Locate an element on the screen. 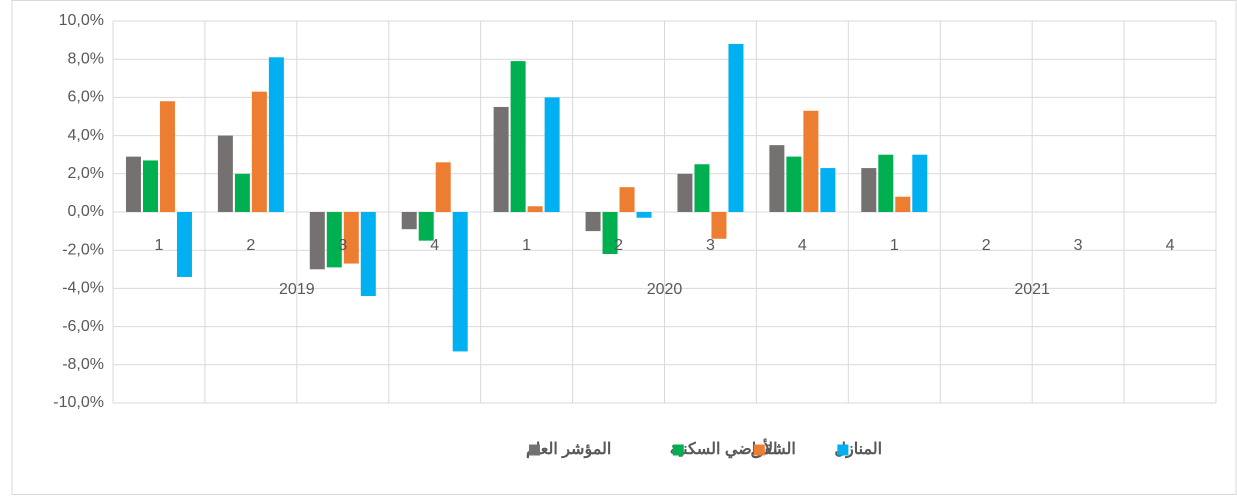 The image size is (1237, 496). y-tick-label: 8,0% is located at coordinates (86, 58).